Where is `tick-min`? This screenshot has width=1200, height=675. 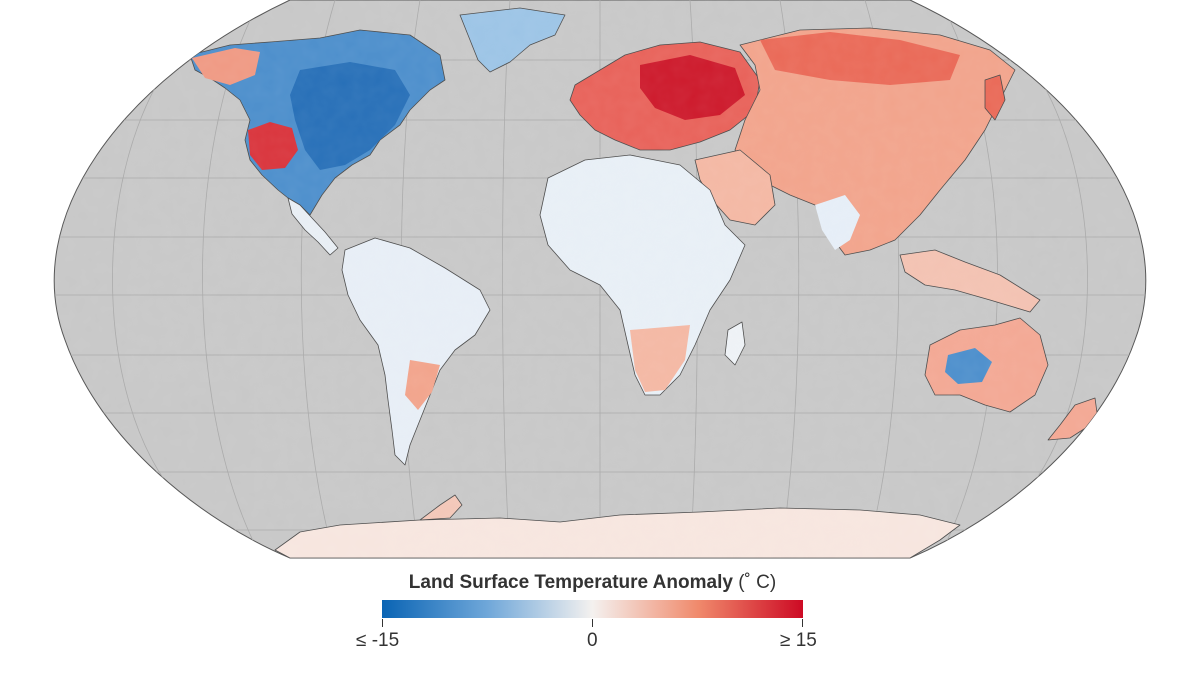
tick-min is located at coordinates (382, 623).